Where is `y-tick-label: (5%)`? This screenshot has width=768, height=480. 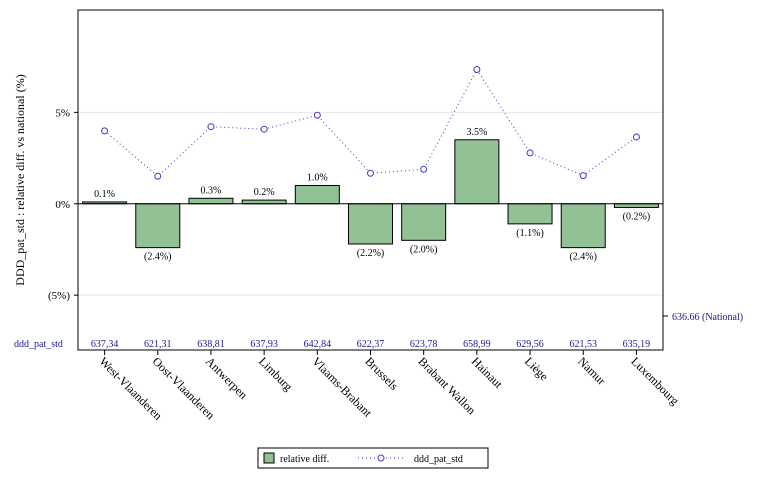
y-tick-label: (5%) is located at coordinates (59, 296).